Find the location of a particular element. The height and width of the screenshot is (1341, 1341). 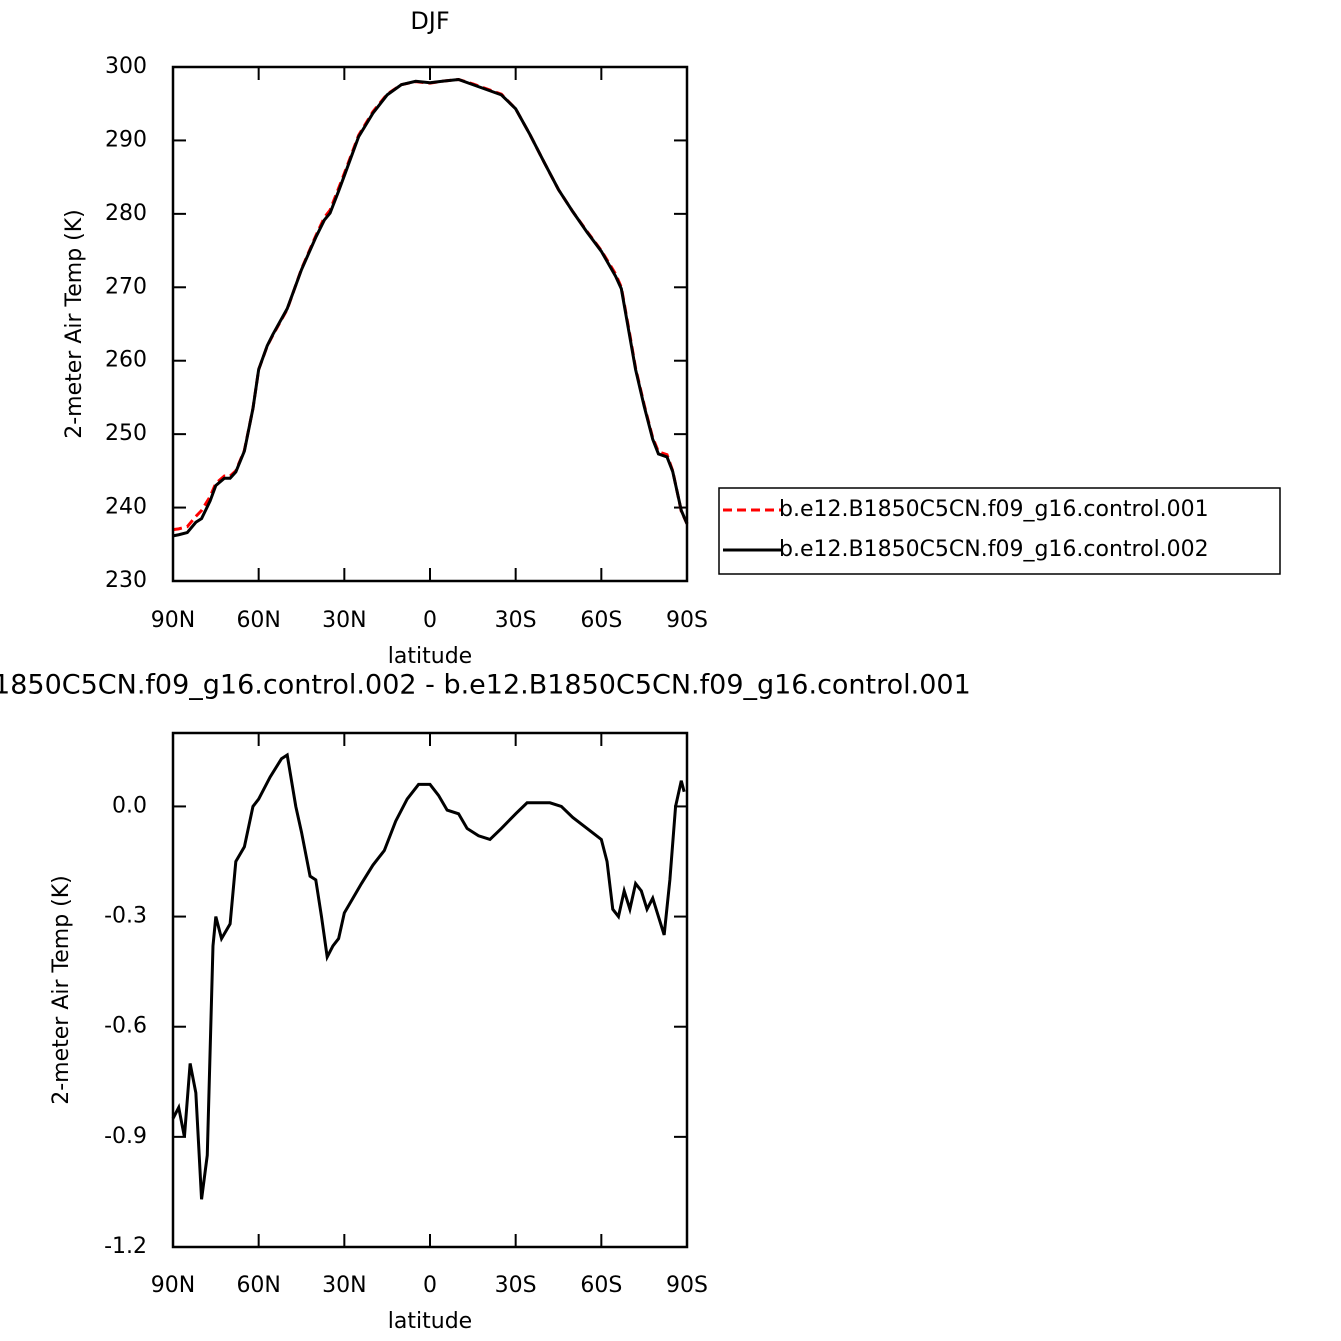

chart-title: DJF is located at coordinates (429, 21).